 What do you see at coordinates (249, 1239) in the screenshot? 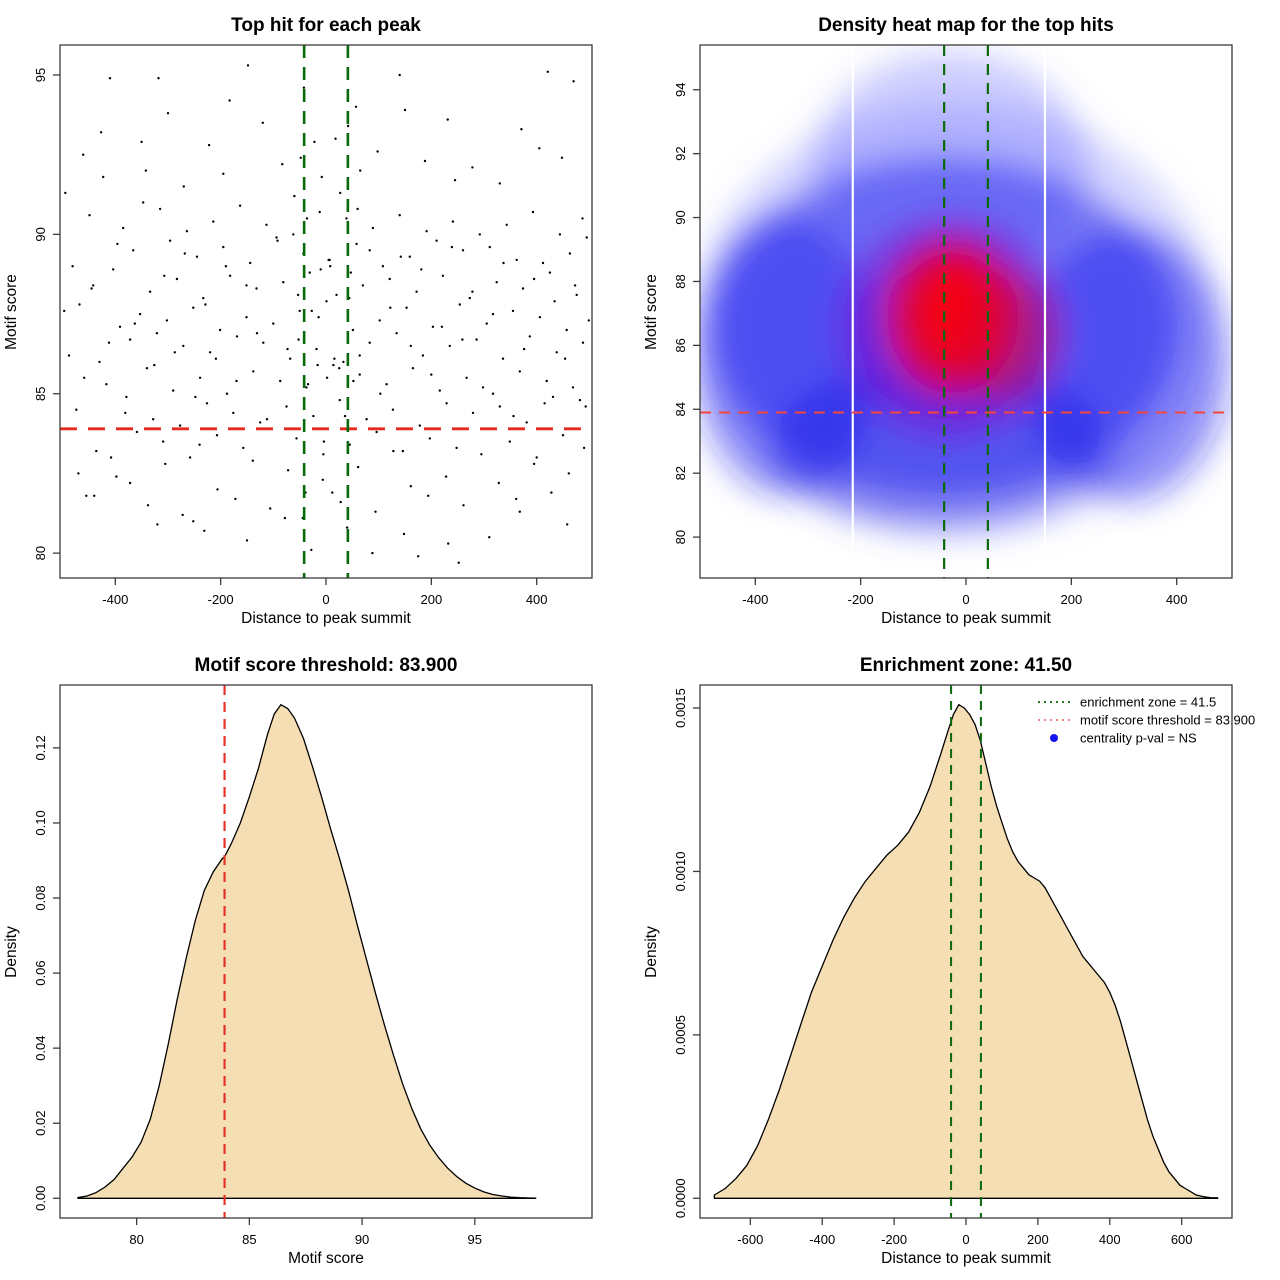
I see `x-tick-label: 85` at bounding box center [249, 1239].